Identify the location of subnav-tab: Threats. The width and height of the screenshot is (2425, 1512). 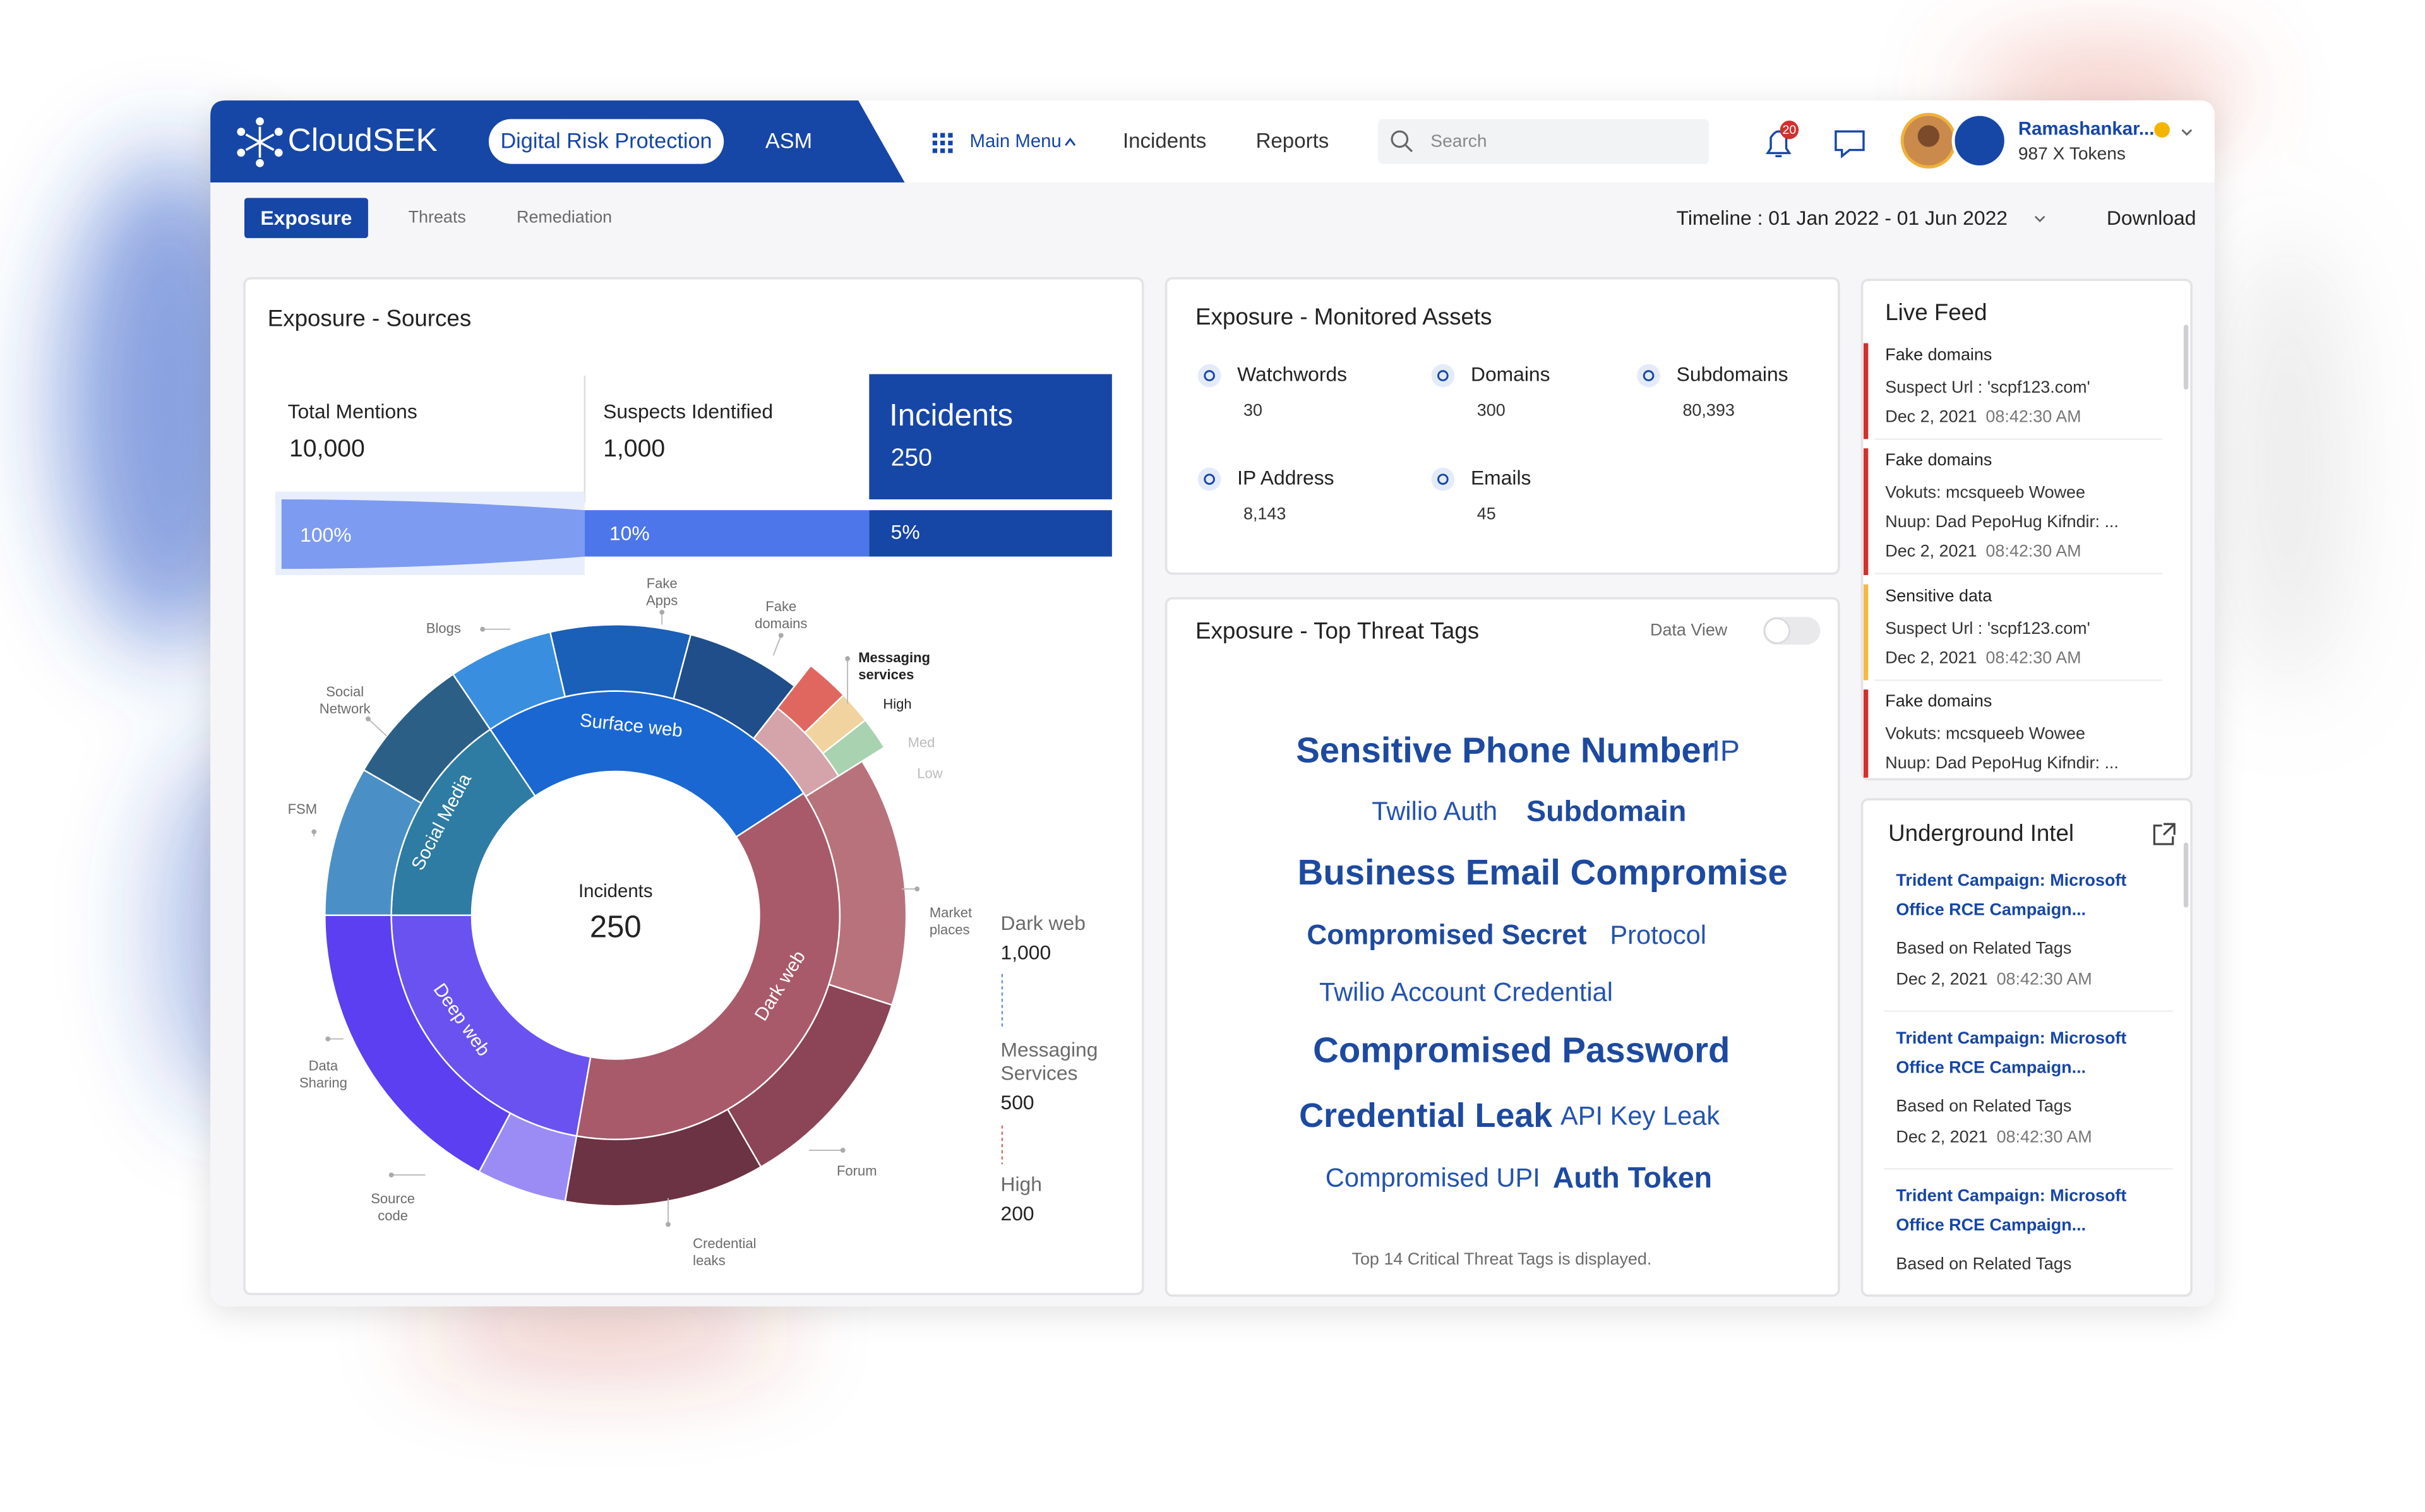
(437, 216).